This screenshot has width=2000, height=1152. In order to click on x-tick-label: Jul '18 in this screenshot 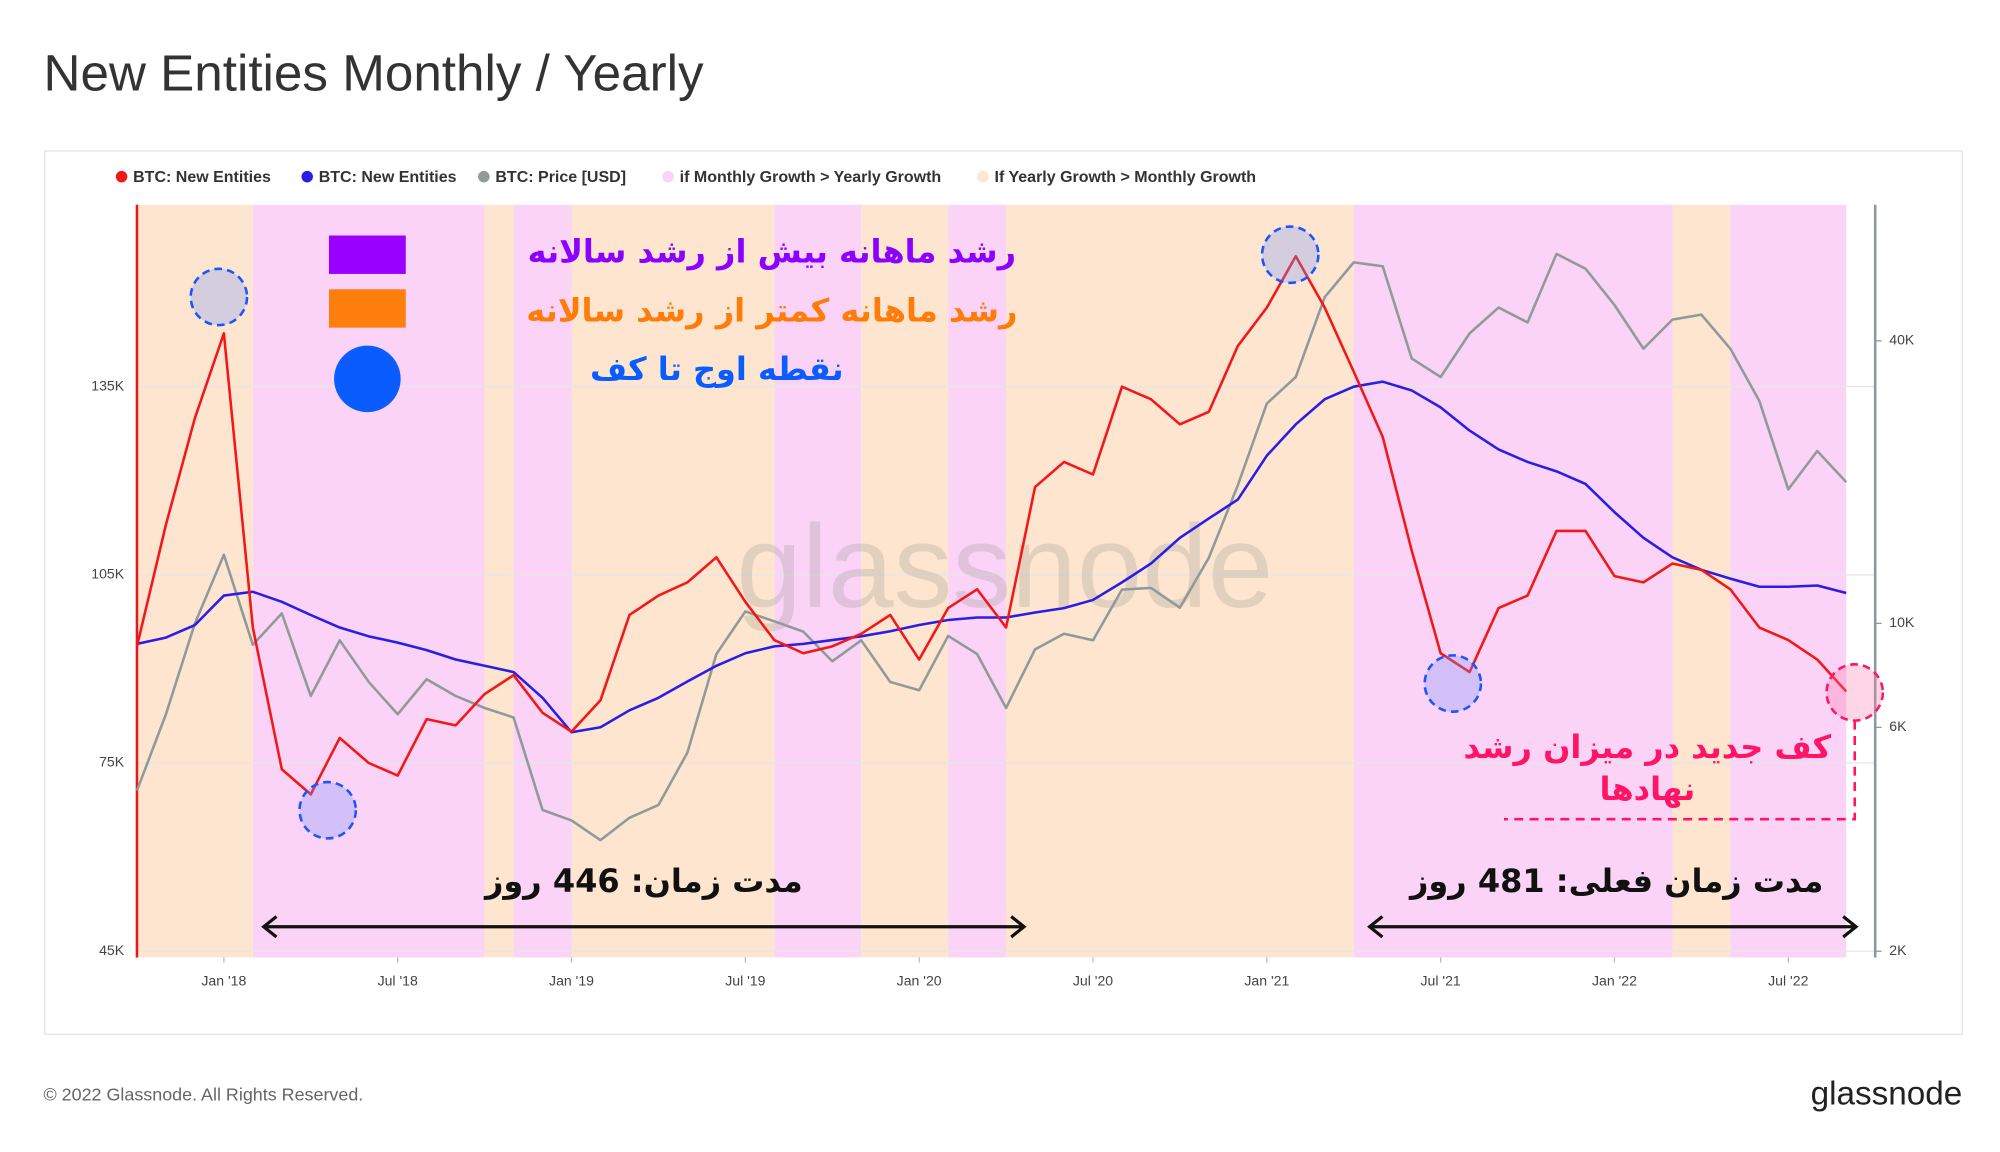, I will do `click(398, 980)`.